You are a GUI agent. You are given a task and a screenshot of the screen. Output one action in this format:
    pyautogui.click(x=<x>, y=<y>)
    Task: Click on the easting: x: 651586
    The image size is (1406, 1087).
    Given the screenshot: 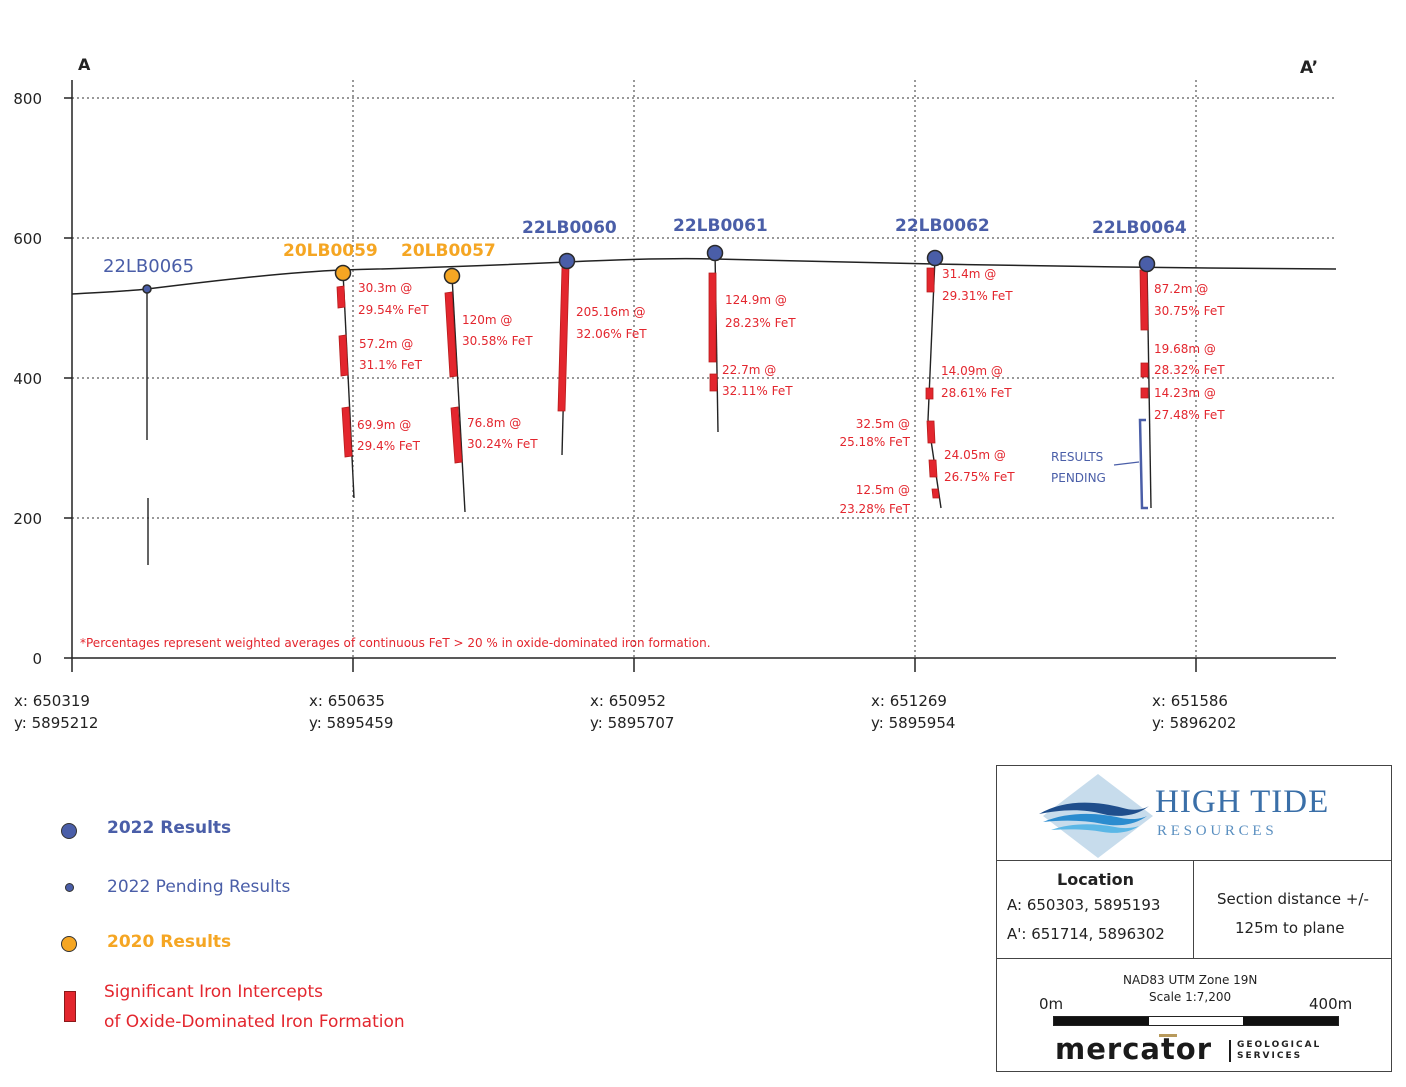 What is the action you would take?
    pyautogui.click(x=1190, y=701)
    